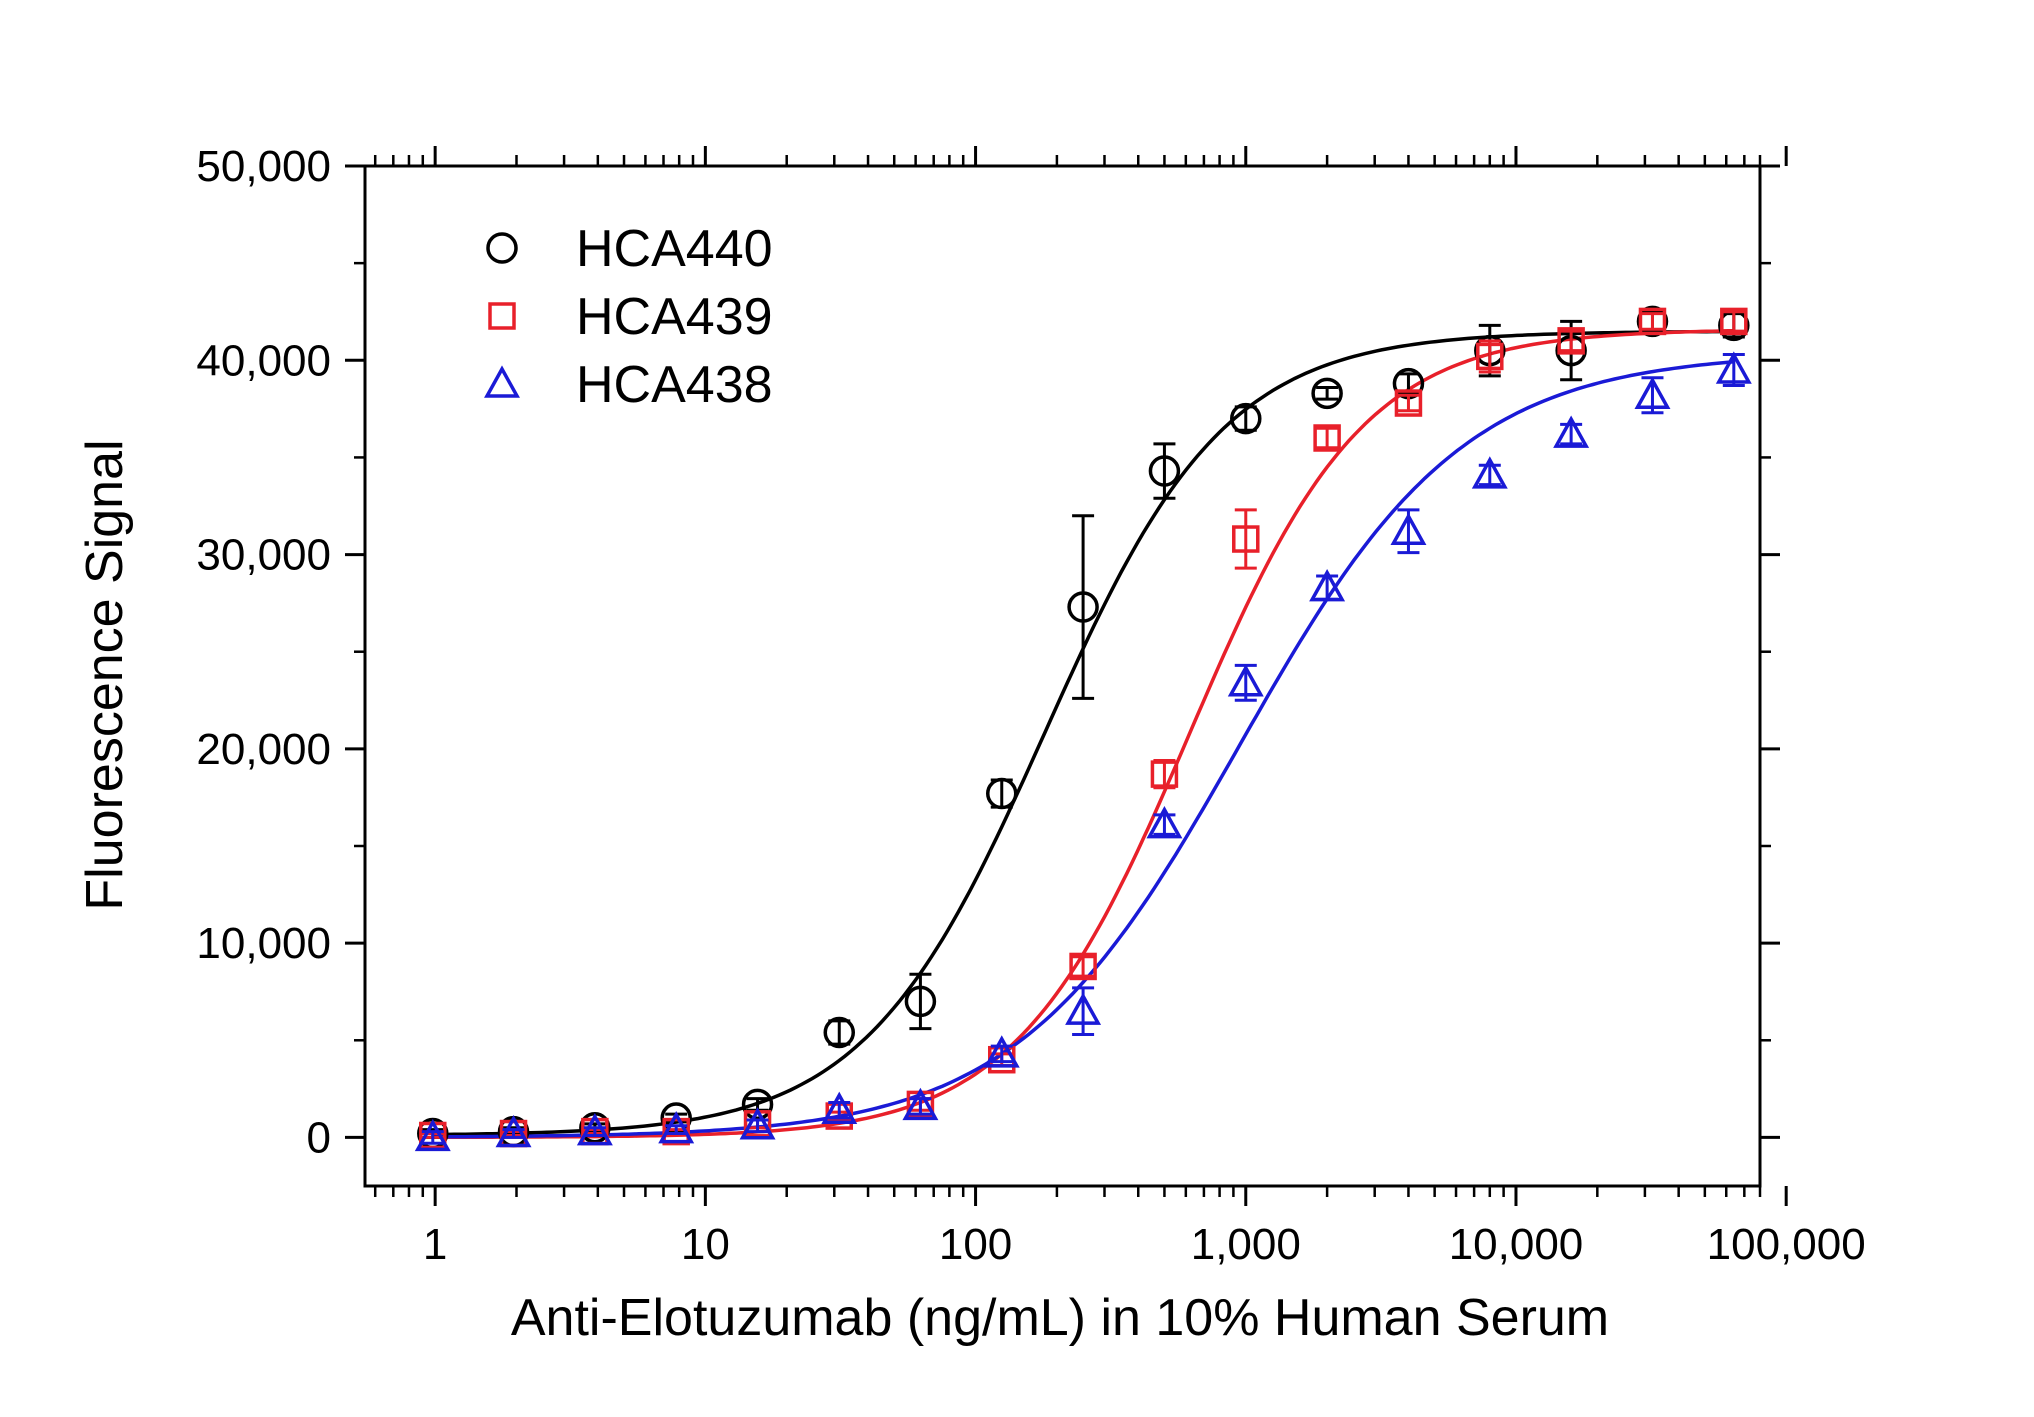  I want to click on legend: HCA440 HCA439 HCA438, so click(628, 317).